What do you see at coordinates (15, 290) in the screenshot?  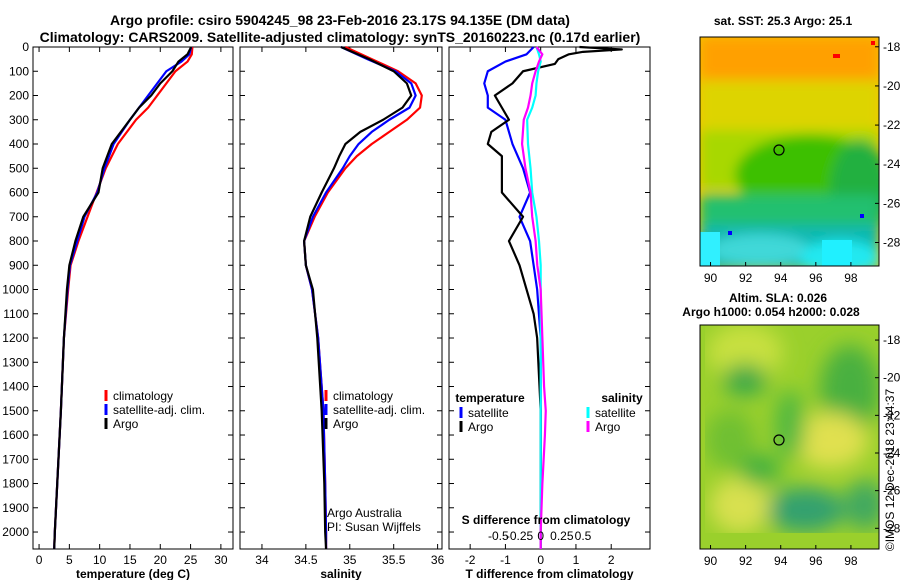 I see `y-tick-label: 1000` at bounding box center [15, 290].